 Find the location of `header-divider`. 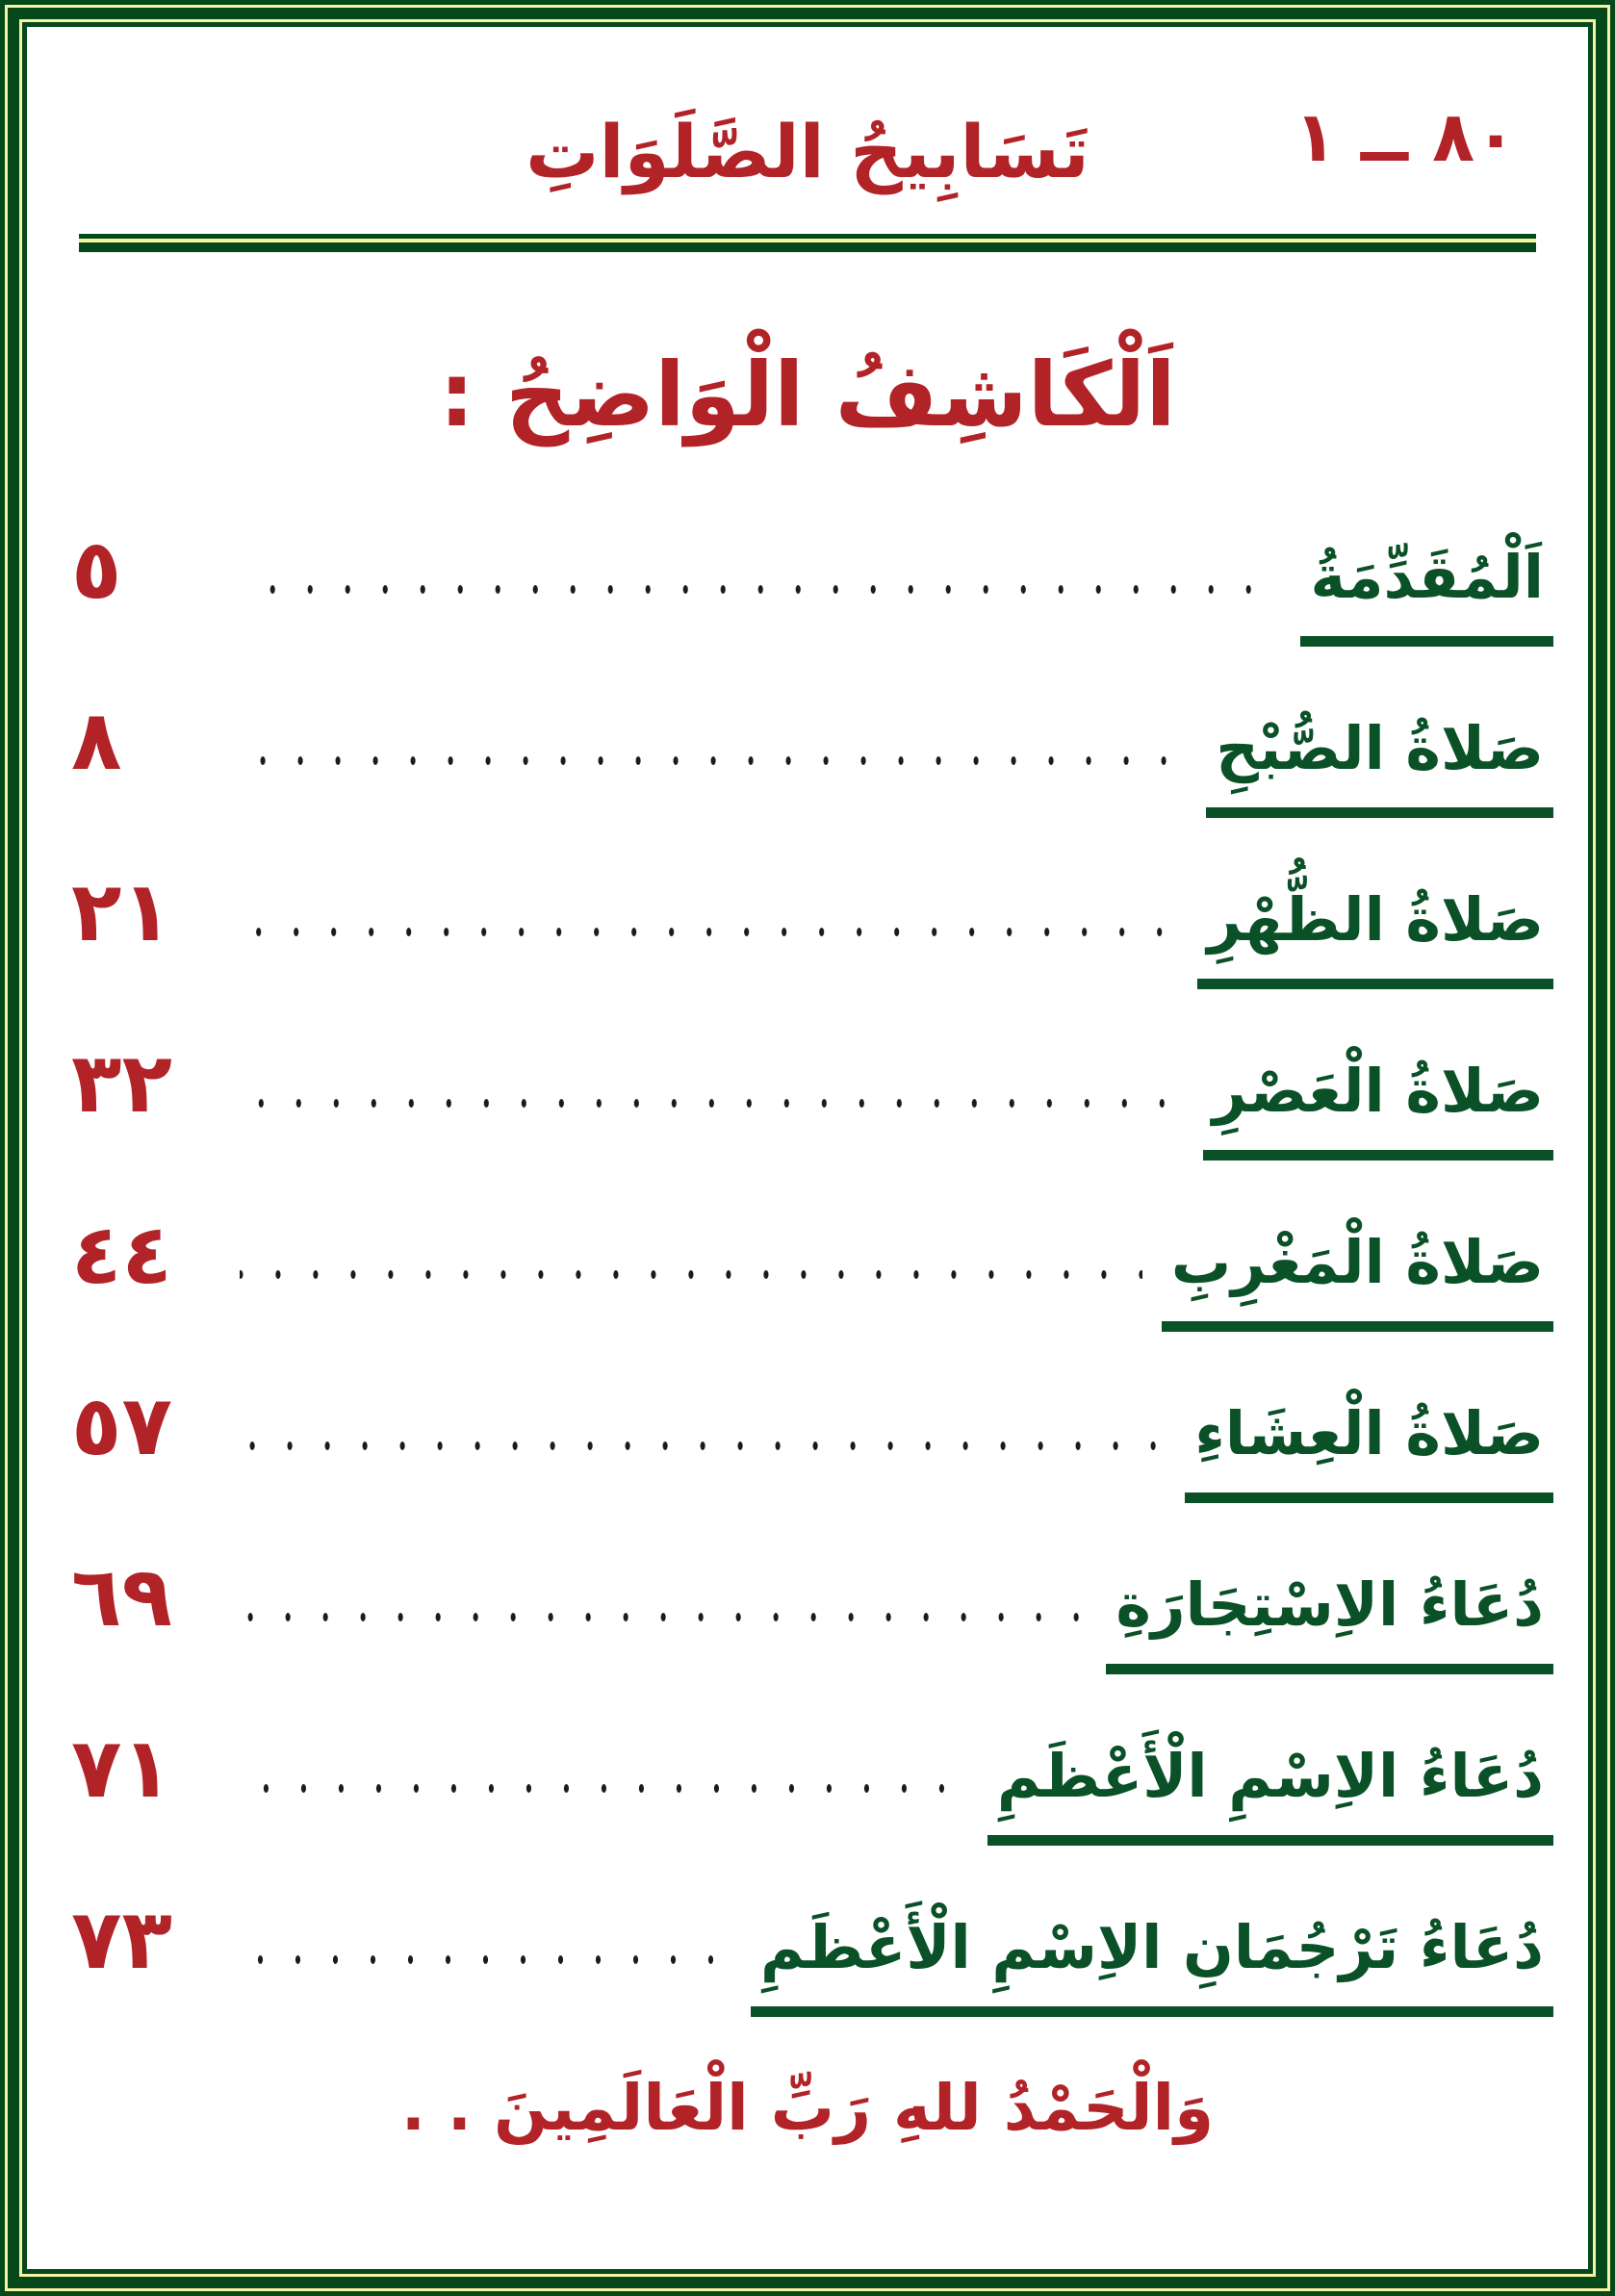

header-divider is located at coordinates (808, 243).